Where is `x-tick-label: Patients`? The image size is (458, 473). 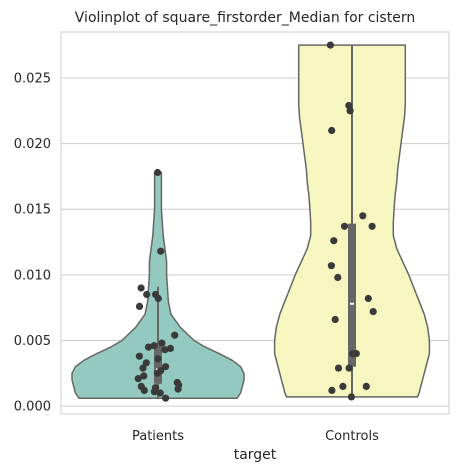
x-tick-label: Patients is located at coordinates (158, 436).